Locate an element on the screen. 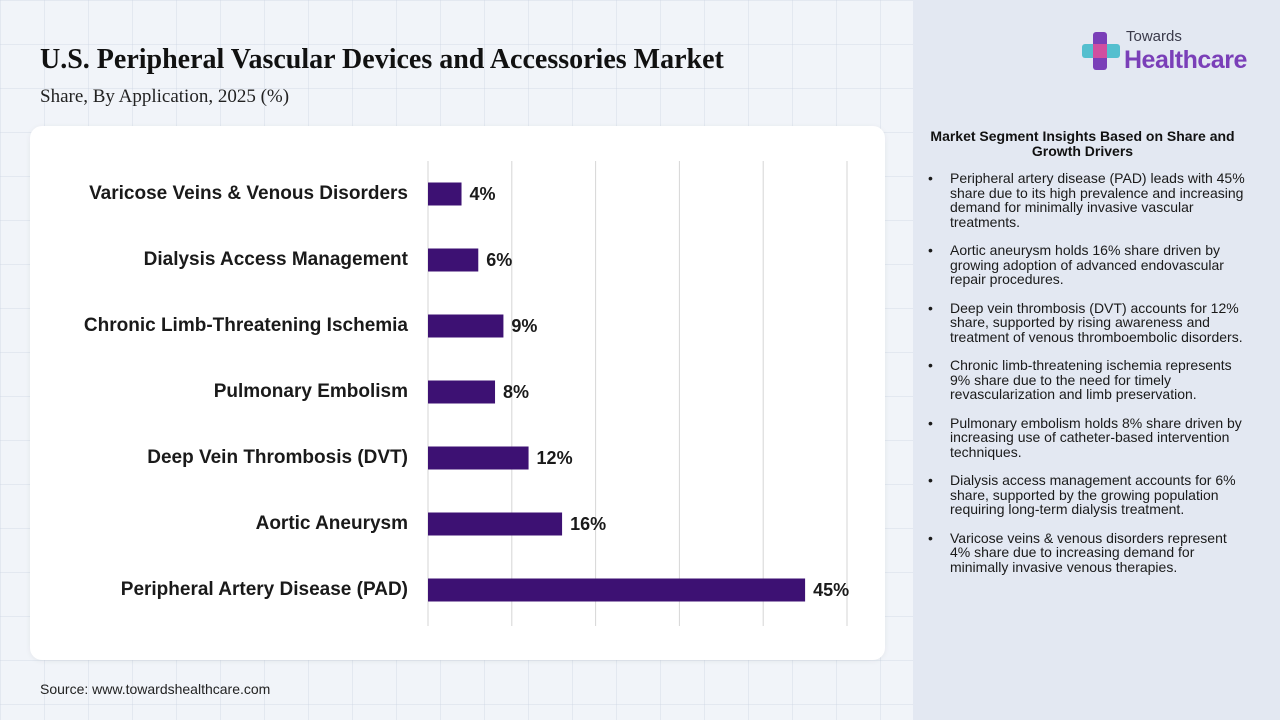  category-label: Chronic Limb-Threatening Ischemia is located at coordinates (246, 325).